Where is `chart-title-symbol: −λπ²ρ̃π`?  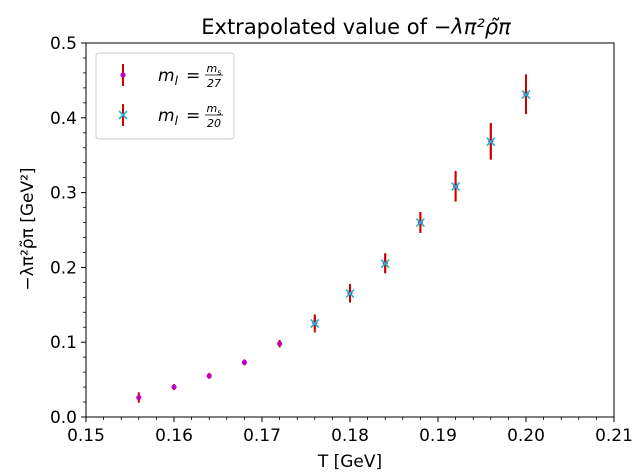 chart-title-symbol: −λπ²ρ̃π is located at coordinates (472, 27).